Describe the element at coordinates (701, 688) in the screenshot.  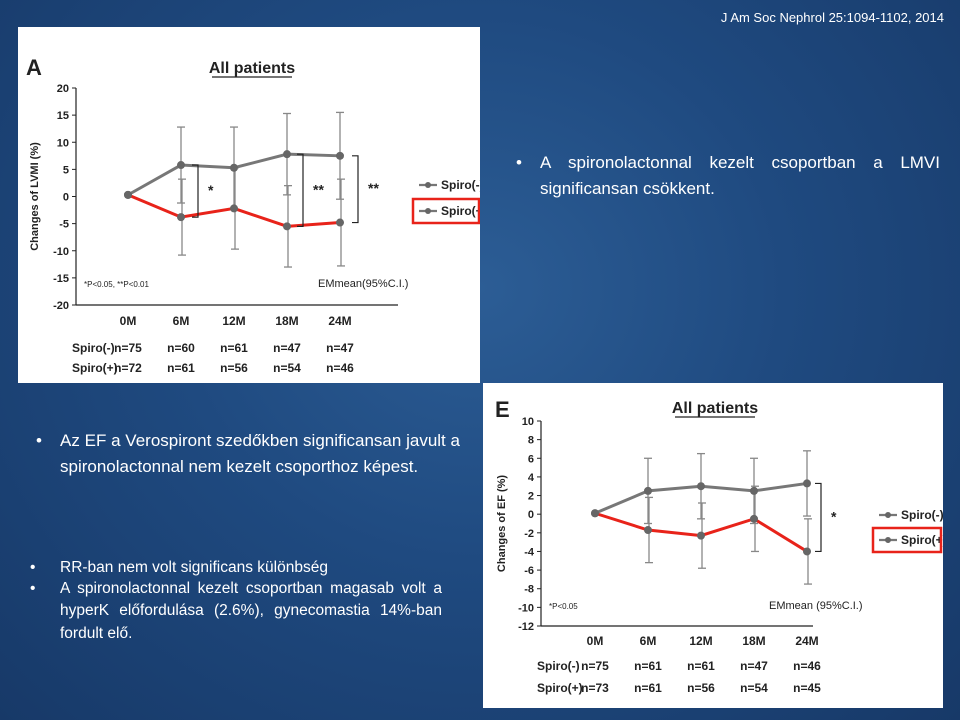
I see `ef-n-value: n=56` at that location.